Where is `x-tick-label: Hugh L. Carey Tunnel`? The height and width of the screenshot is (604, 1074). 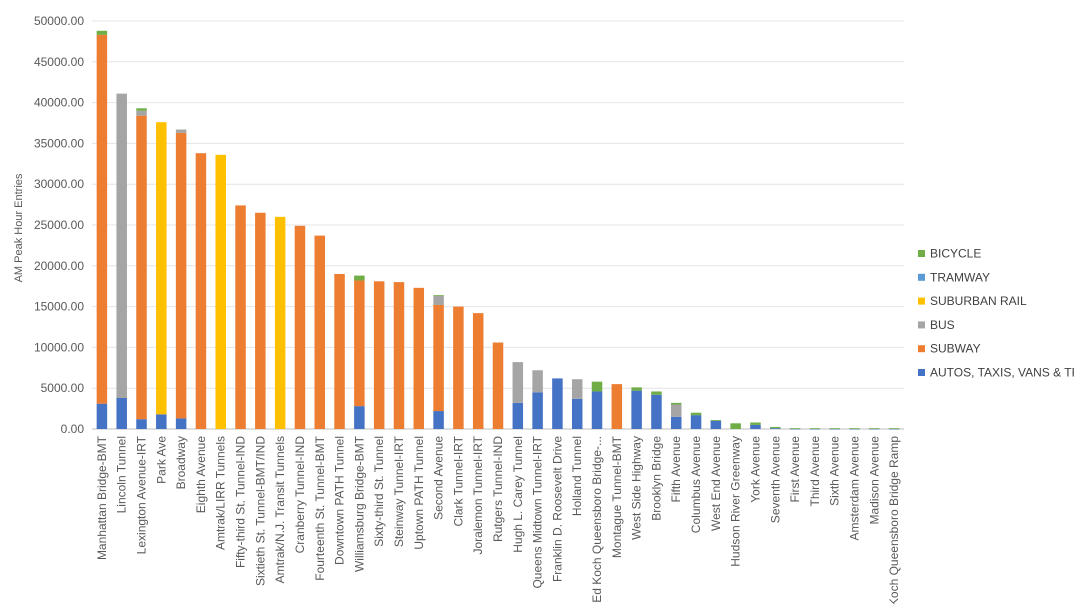
x-tick-label: Hugh L. Carey Tunnel is located at coordinates (518, 494).